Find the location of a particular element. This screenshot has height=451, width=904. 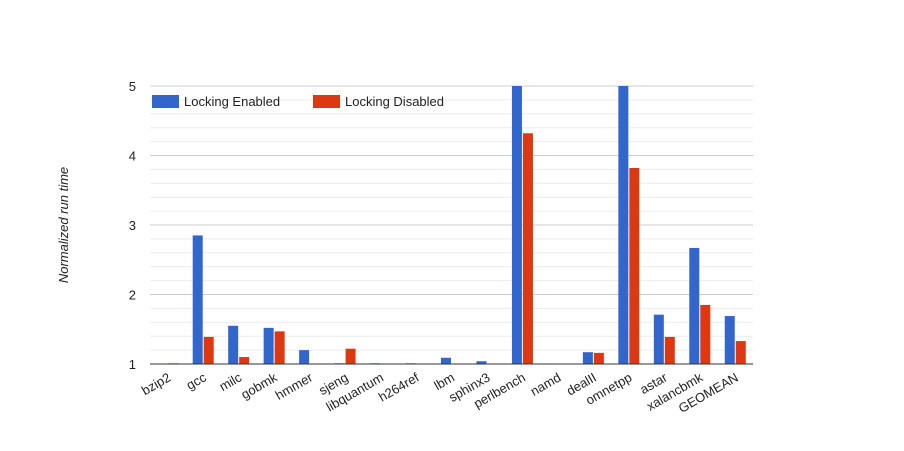

x-category-label: gcc is located at coordinates (196, 380).